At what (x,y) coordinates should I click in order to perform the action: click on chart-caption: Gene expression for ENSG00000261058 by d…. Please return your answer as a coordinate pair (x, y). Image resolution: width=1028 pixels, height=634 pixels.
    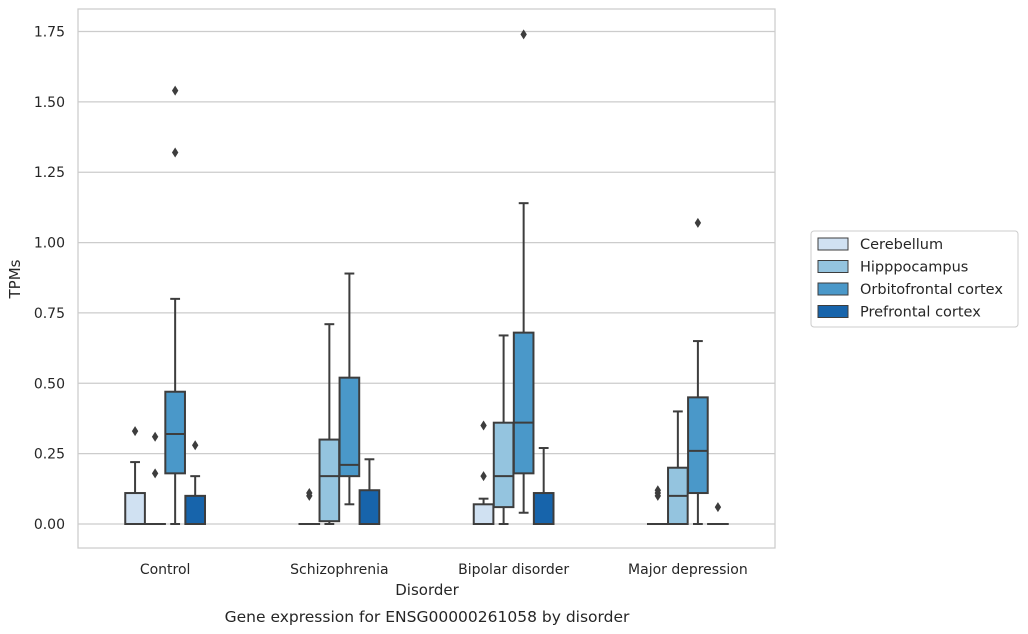
    Looking at the image, I should click on (427, 617).